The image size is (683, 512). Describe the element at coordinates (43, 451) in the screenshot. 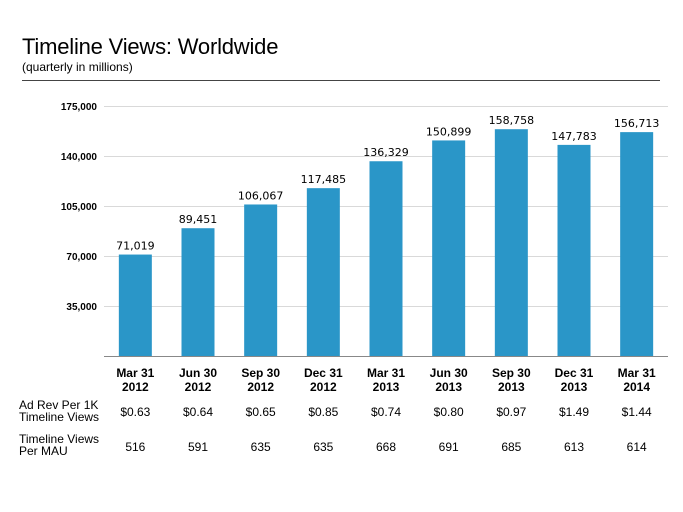

I see `row-label-views-per-mau-line2: Per MAU` at that location.